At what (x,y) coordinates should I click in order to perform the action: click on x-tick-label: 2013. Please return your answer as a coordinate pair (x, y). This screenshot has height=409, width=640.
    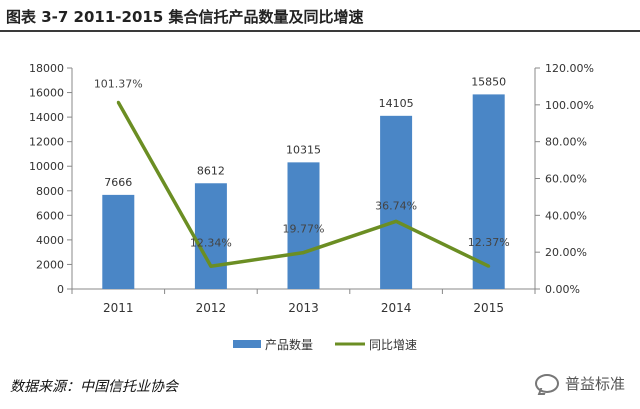
    Looking at the image, I should click on (303, 308).